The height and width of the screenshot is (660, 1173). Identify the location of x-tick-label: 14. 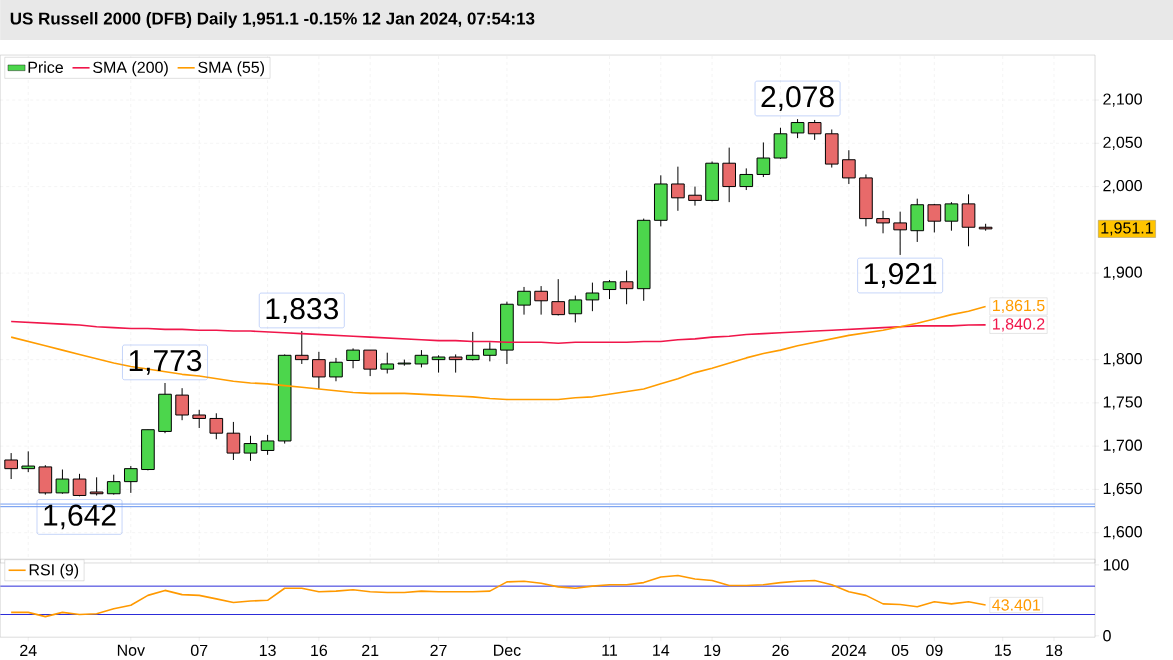
(661, 650).